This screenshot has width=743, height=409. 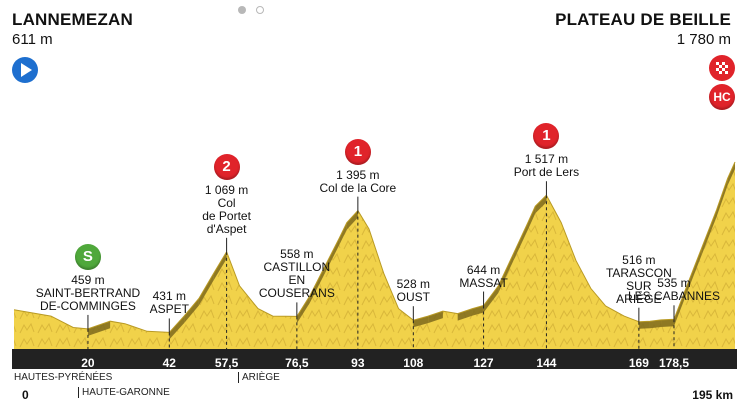 I want to click on location-label: 459 m SAINT-BERTRAND DE-COMMINGES, so click(x=88, y=292).